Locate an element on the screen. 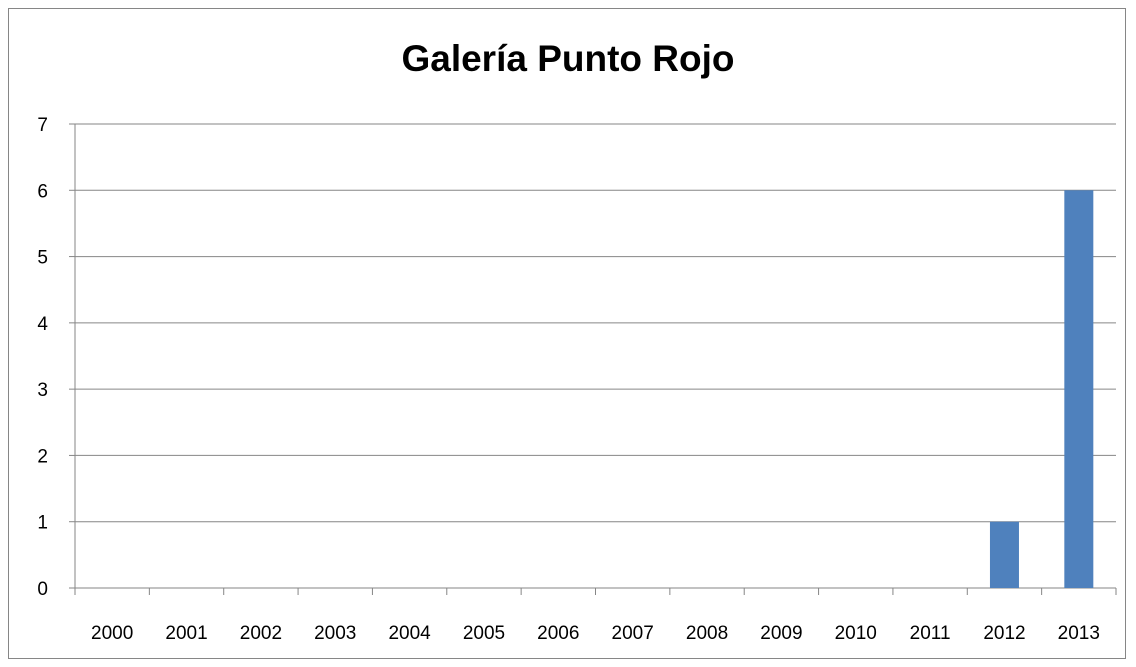 Image resolution: width=1136 pixels, height=667 pixels. x-tick-label-2007: 2007 is located at coordinates (633, 633).